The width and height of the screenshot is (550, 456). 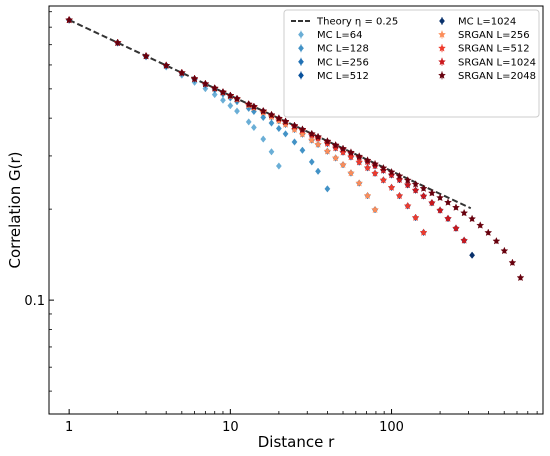 I want to click on x-tick-label: 10, so click(x=230, y=427).